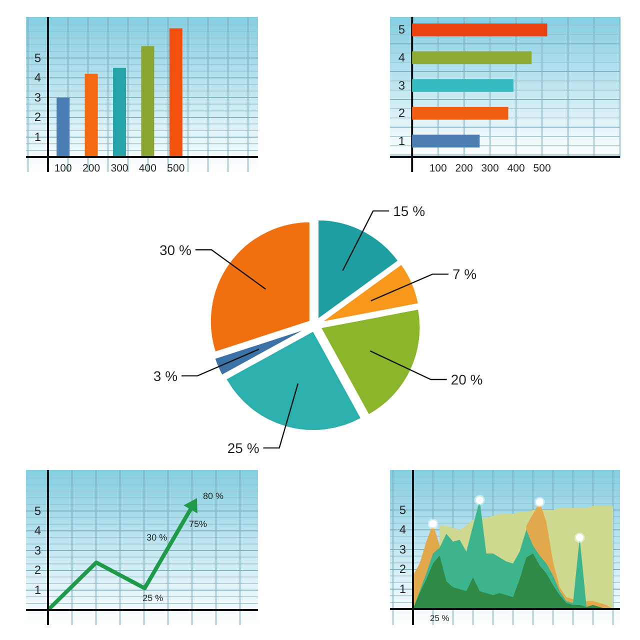 This screenshot has width=640, height=640. I want to click on data-label: 20 %, so click(466, 380).